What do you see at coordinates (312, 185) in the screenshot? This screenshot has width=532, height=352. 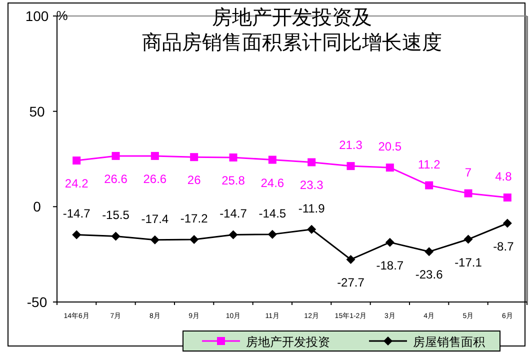 I see `data-label: 23.3` at bounding box center [312, 185].